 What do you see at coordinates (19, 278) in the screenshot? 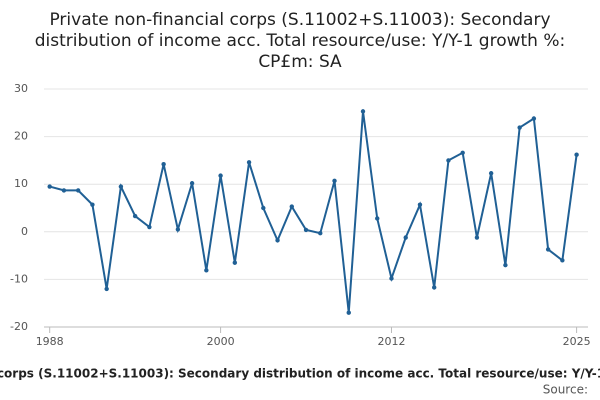
I see `y-tick-label: -10` at bounding box center [19, 278].